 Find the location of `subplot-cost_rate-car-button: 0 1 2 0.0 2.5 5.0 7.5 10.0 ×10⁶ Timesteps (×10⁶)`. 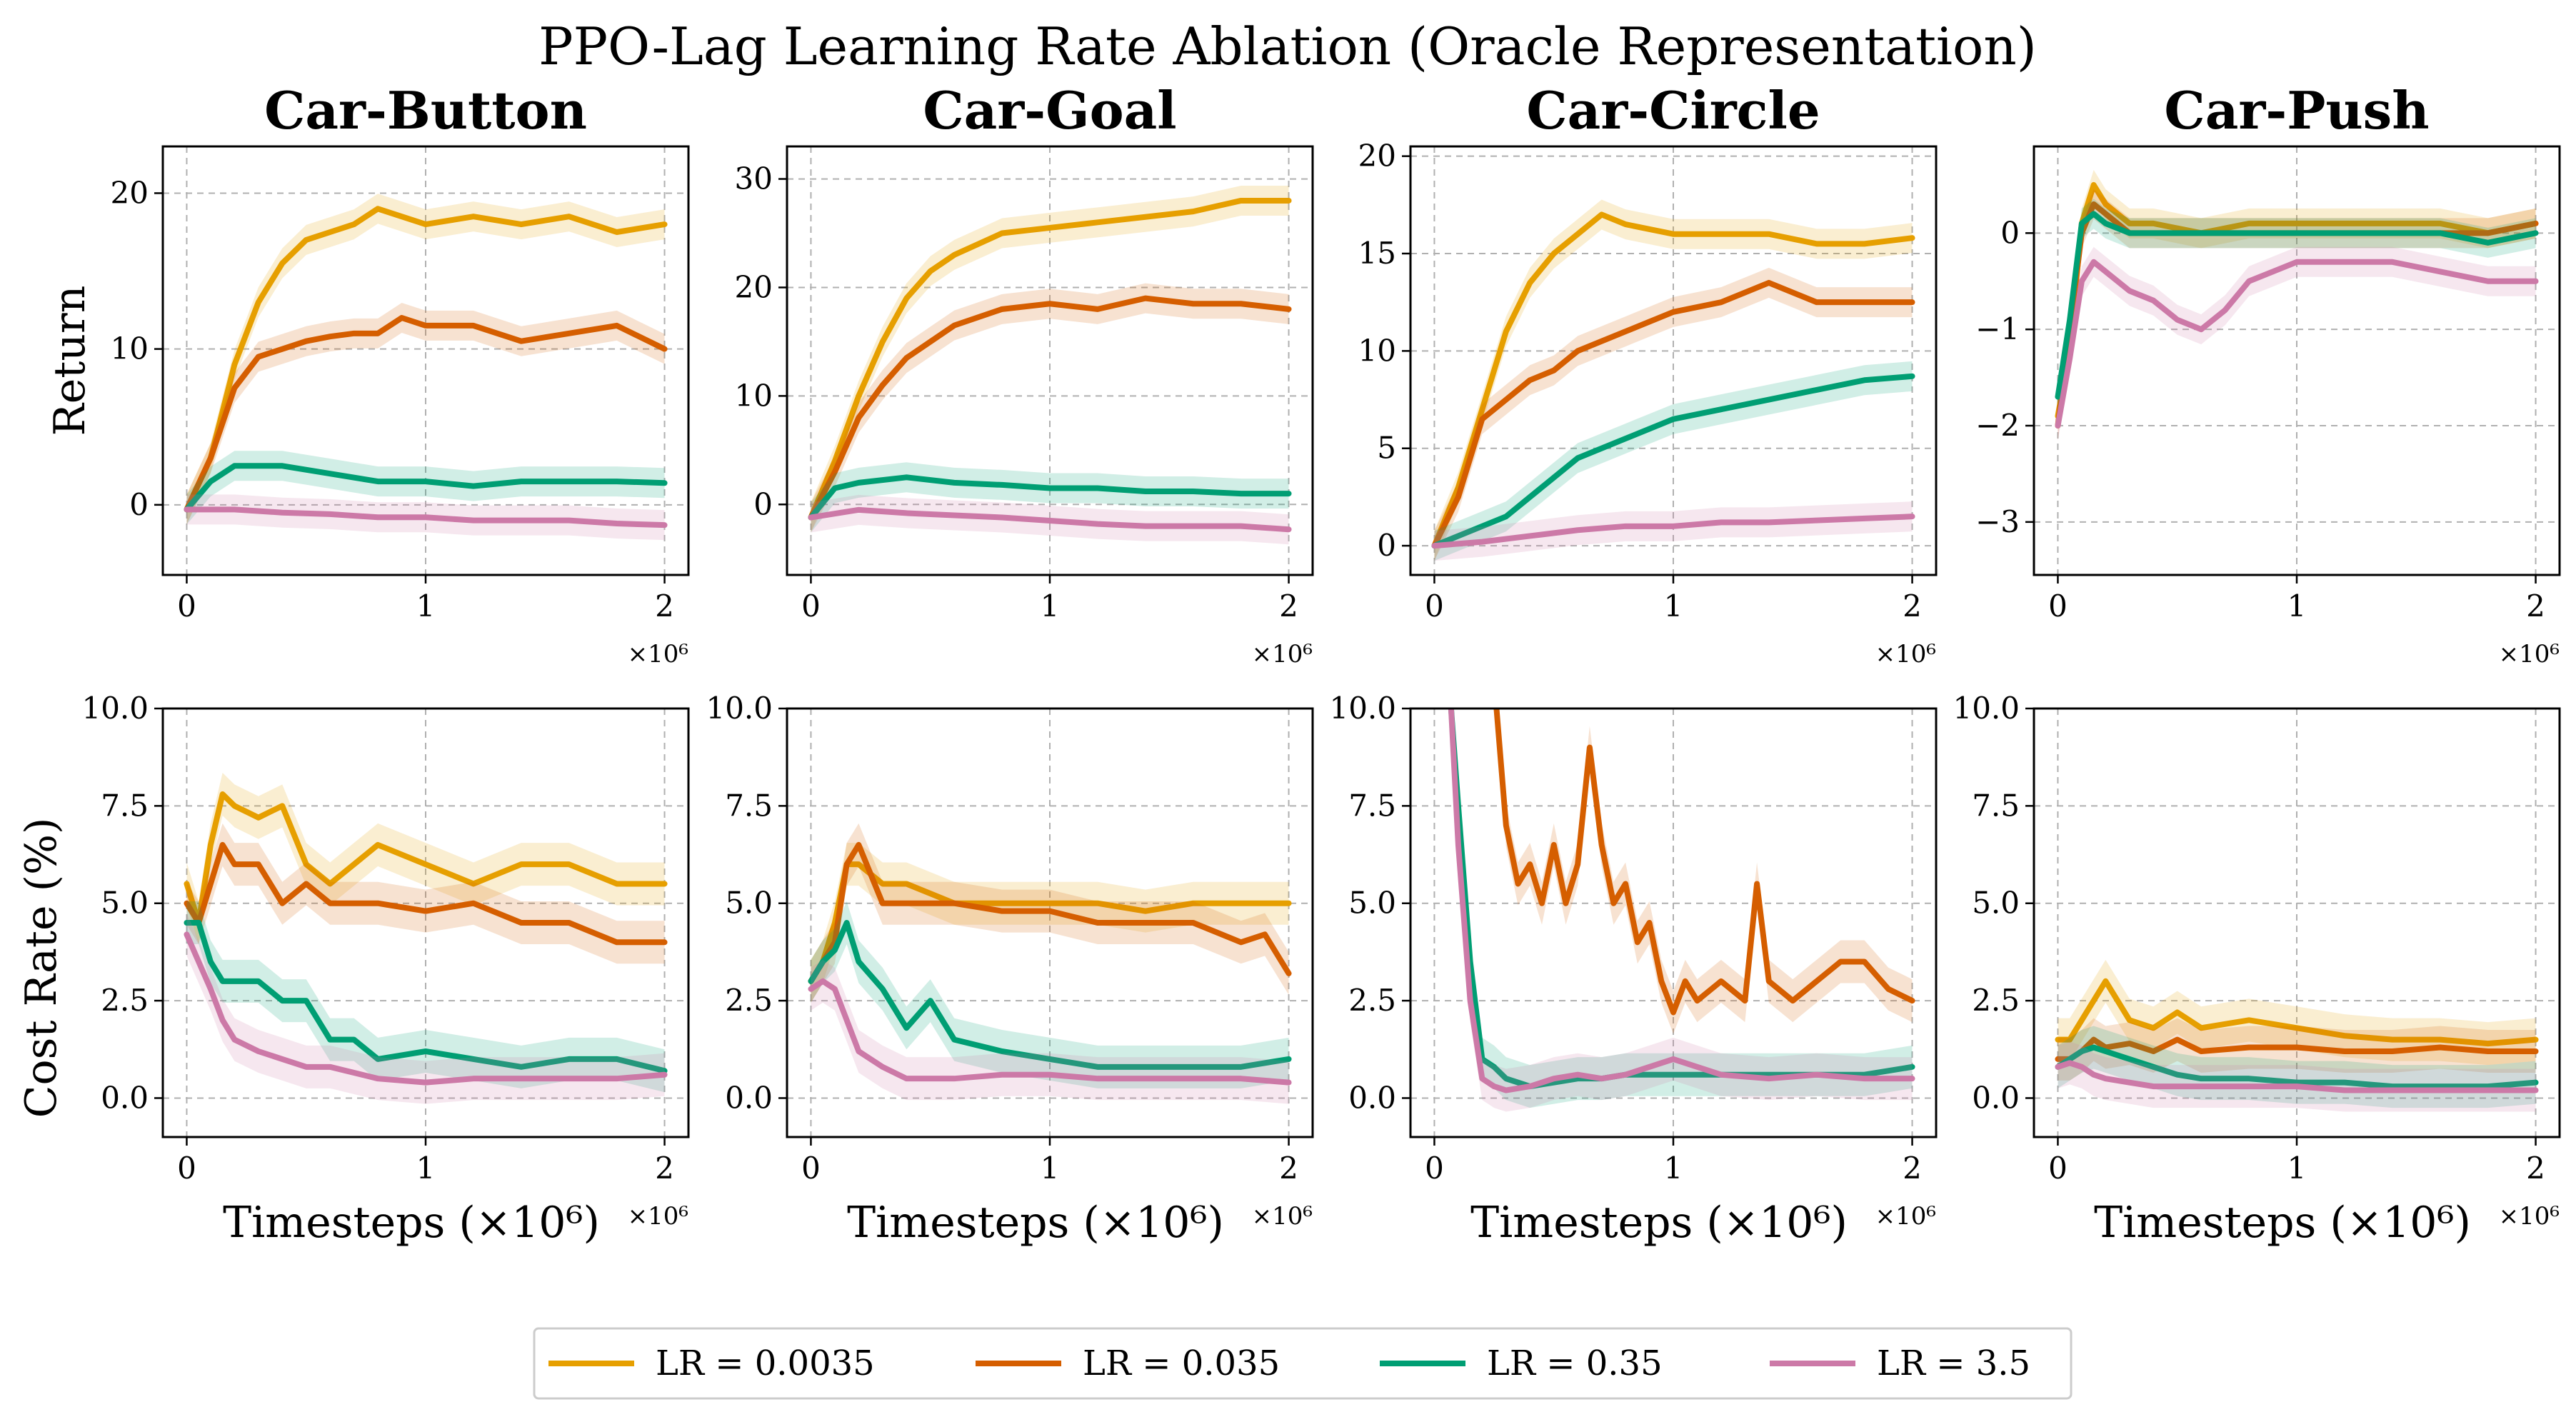

subplot-cost_rate-car-button: 0 1 2 0.0 2.5 5.0 7.5 10.0 ×10⁶ Timesteps (×10⁶) is located at coordinates (385, 969).